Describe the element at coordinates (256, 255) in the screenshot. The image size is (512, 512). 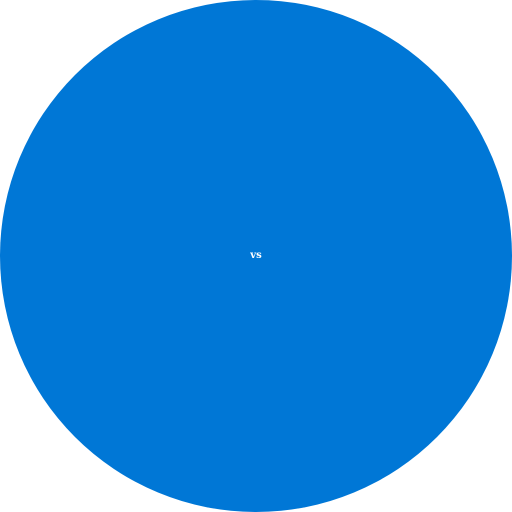
I see `vs-label: vs` at that location.